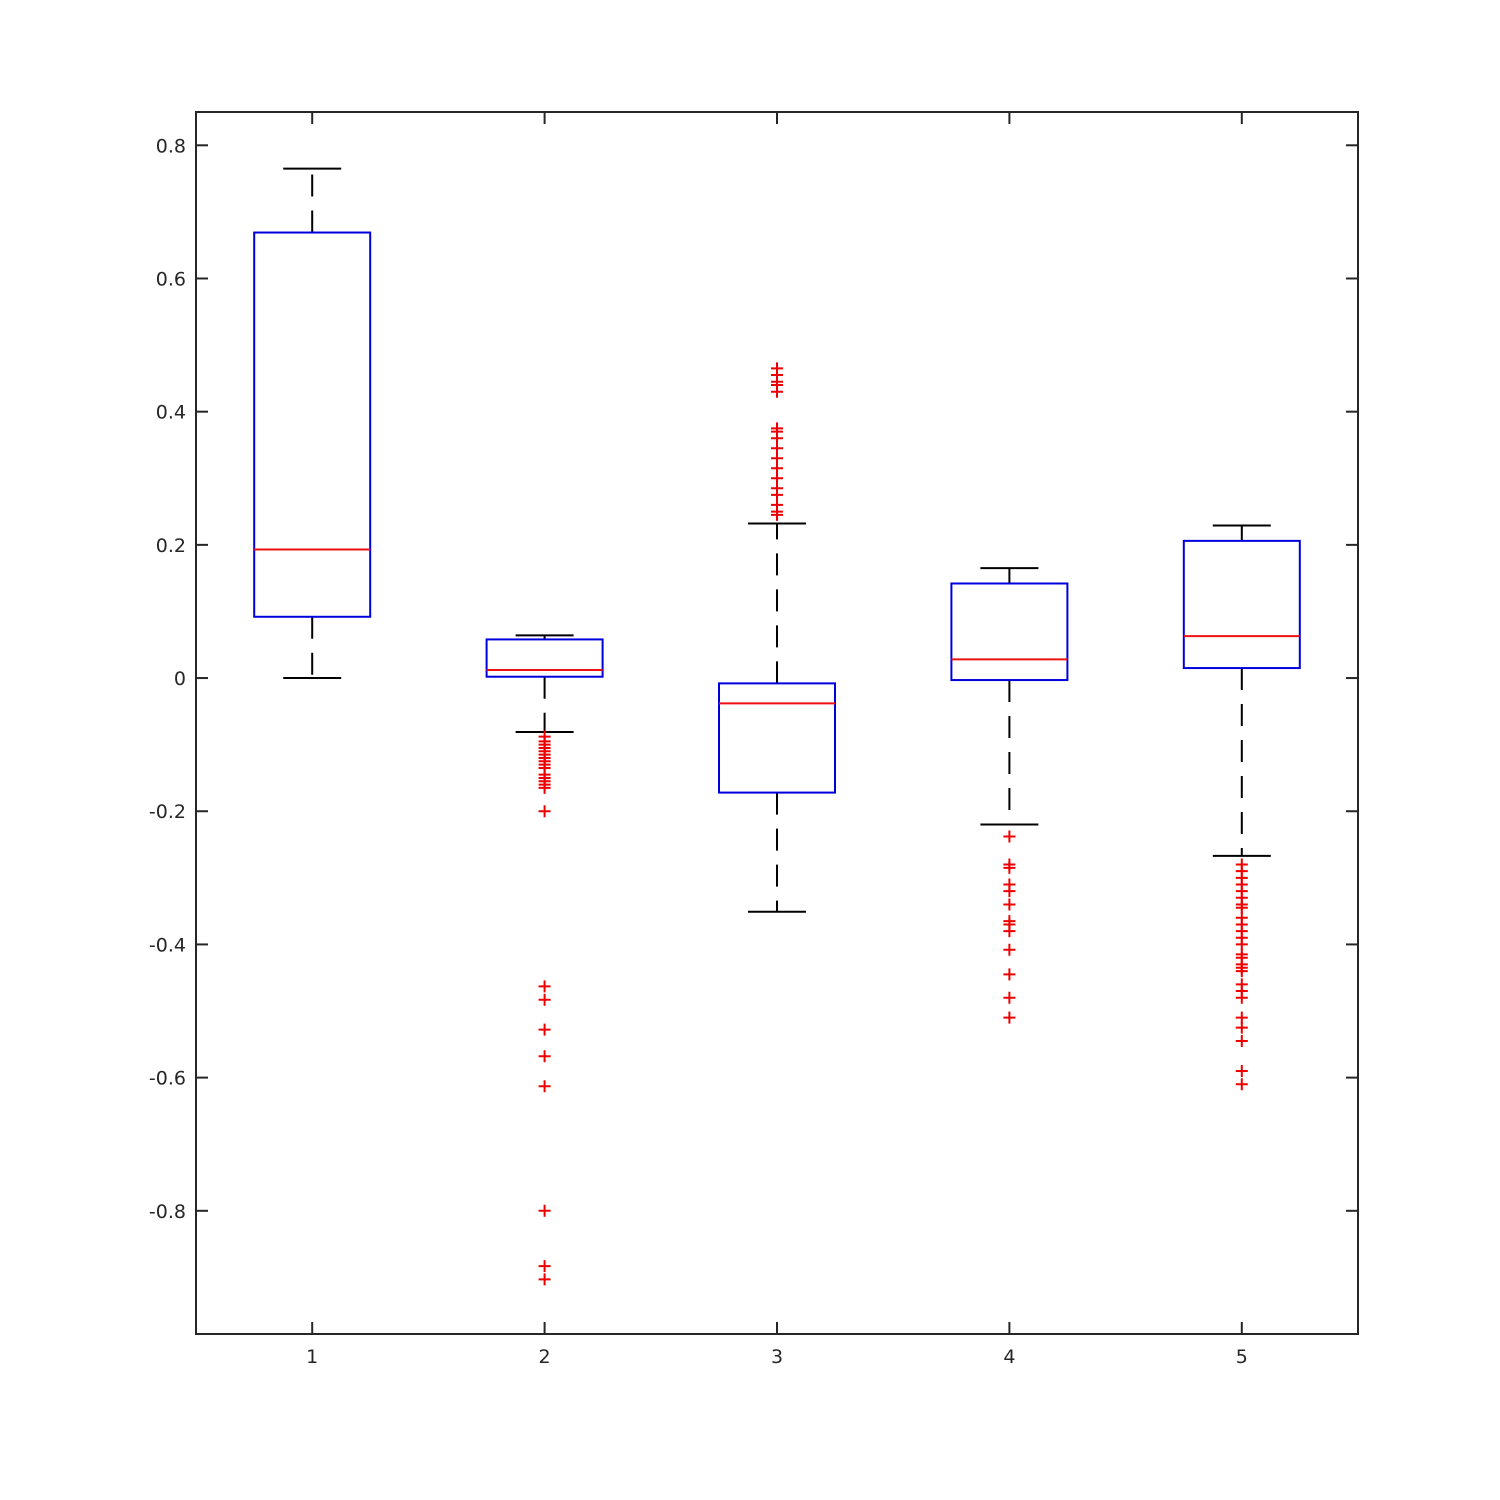 This screenshot has width=1500, height=1500. Describe the element at coordinates (167, 945) in the screenshot. I see `y-tick-label: -0.4` at that location.